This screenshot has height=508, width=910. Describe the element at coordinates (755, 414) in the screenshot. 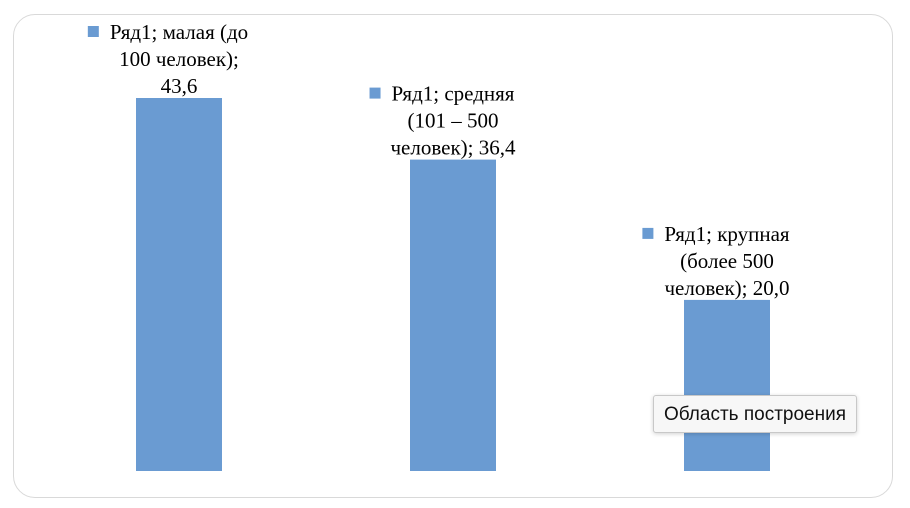

I see `plot-area-tooltip: Область построения` at that location.